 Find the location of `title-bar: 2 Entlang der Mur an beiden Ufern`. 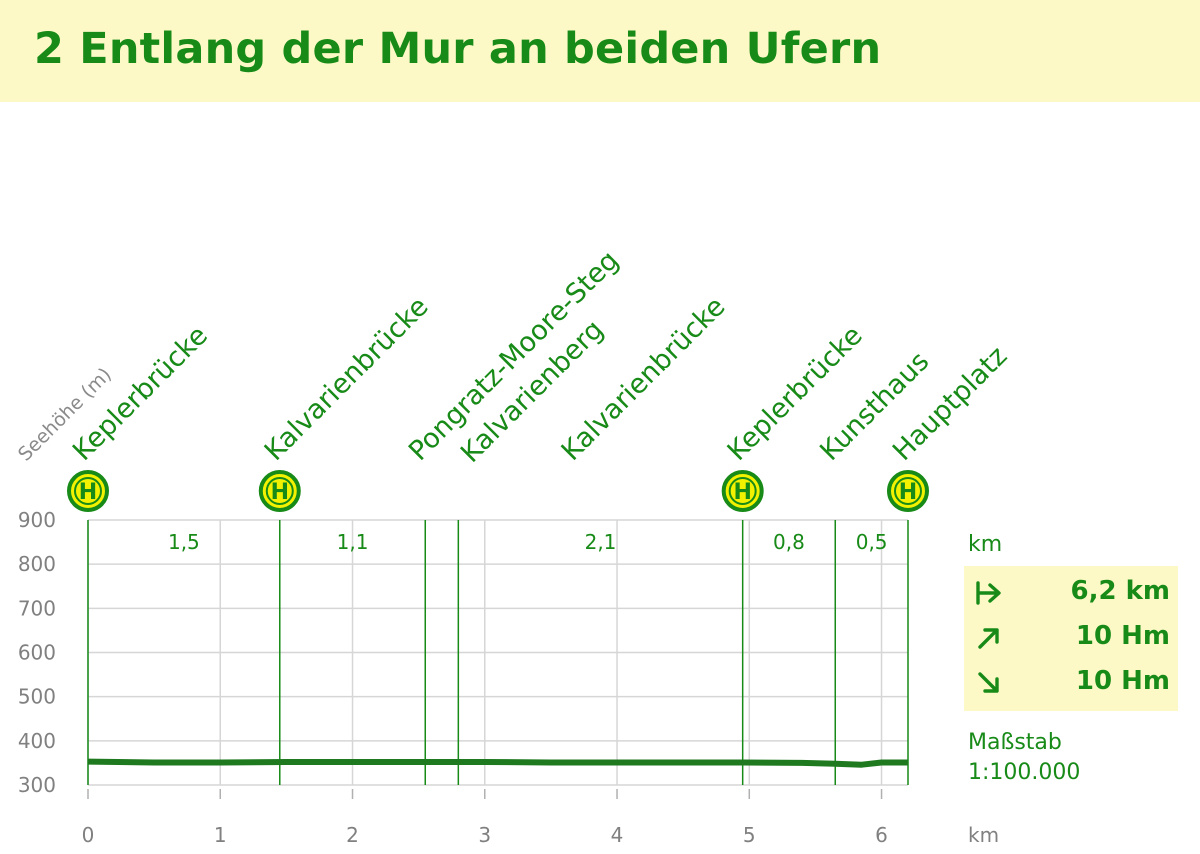

title-bar: 2 Entlang der Mur an beiden Ufern is located at coordinates (600, 51).